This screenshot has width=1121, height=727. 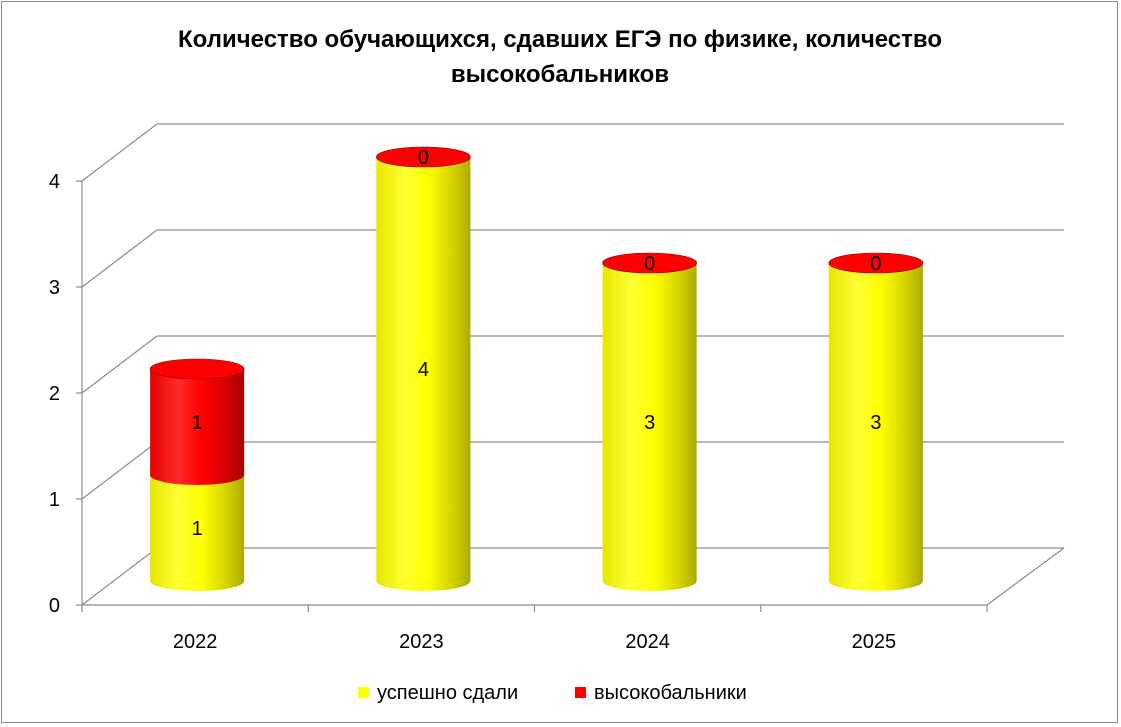 I want to click on data-label-2022-series-1: 1, so click(x=197, y=529).